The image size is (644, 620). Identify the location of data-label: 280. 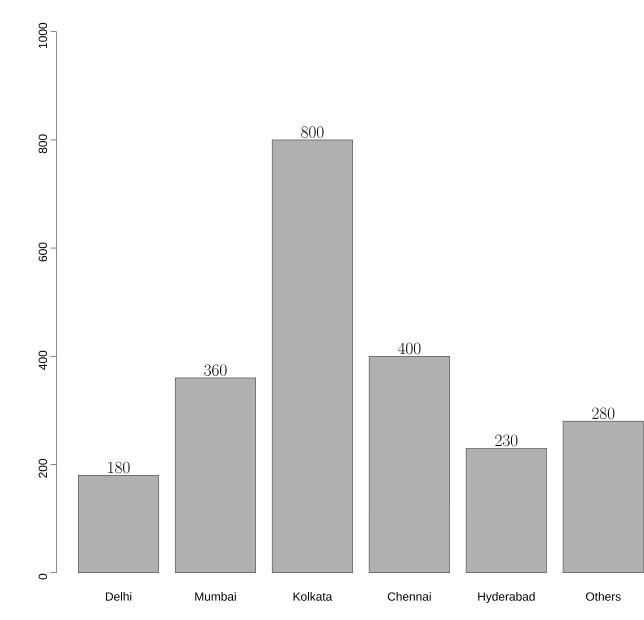
(603, 413).